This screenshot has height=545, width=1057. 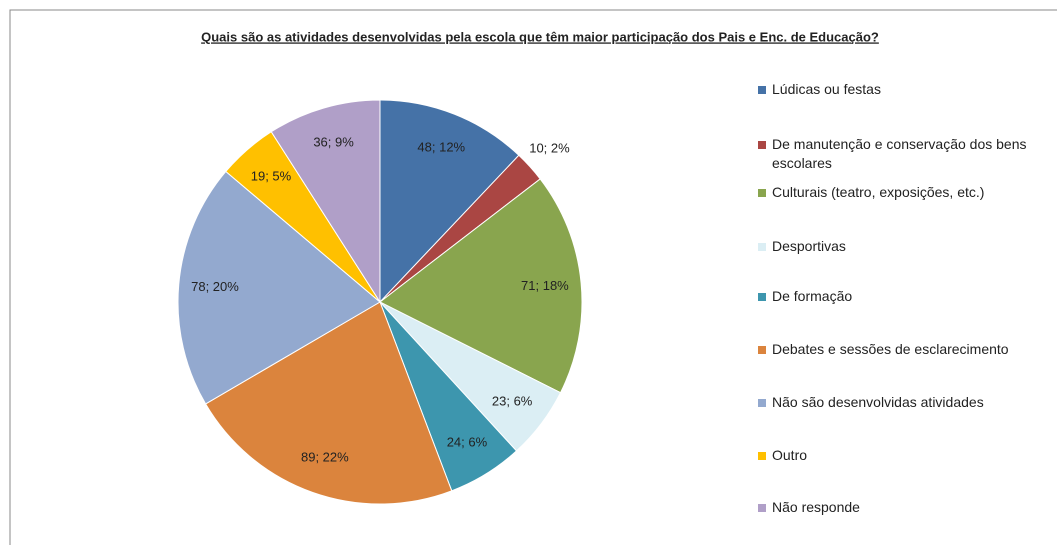 What do you see at coordinates (545, 285) in the screenshot?
I see `data-label: 71; 18%` at bounding box center [545, 285].